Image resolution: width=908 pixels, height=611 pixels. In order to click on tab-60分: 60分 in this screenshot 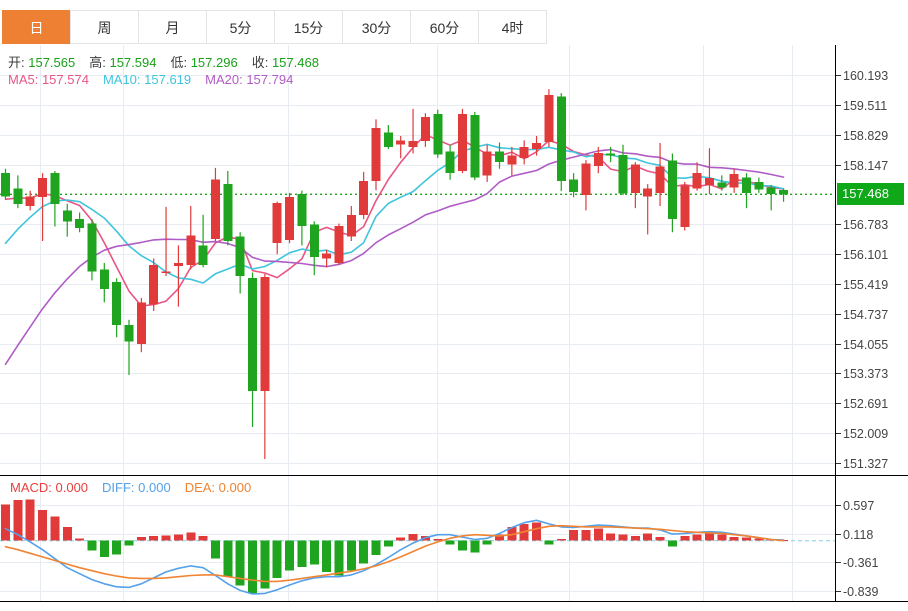, I will do `click(444, 27)`.